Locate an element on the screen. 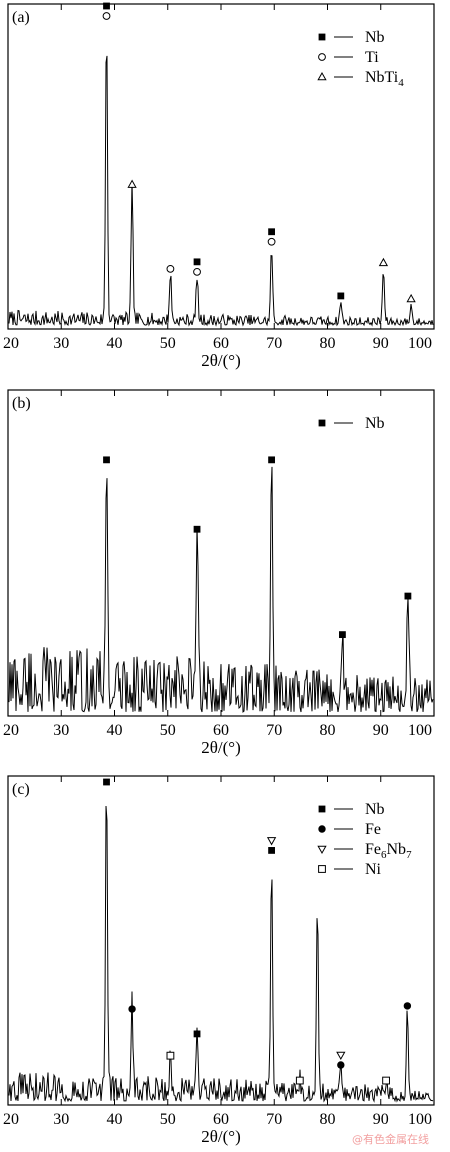 The width and height of the screenshot is (450, 1152). legend-label: Fe6Nb7 is located at coordinates (388, 851).